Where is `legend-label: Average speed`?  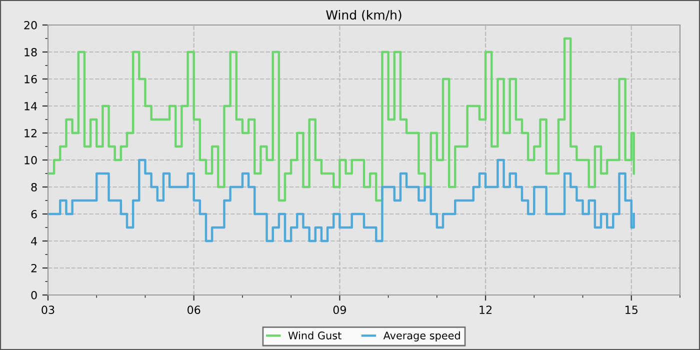 legend-label: Average speed is located at coordinates (421, 336).